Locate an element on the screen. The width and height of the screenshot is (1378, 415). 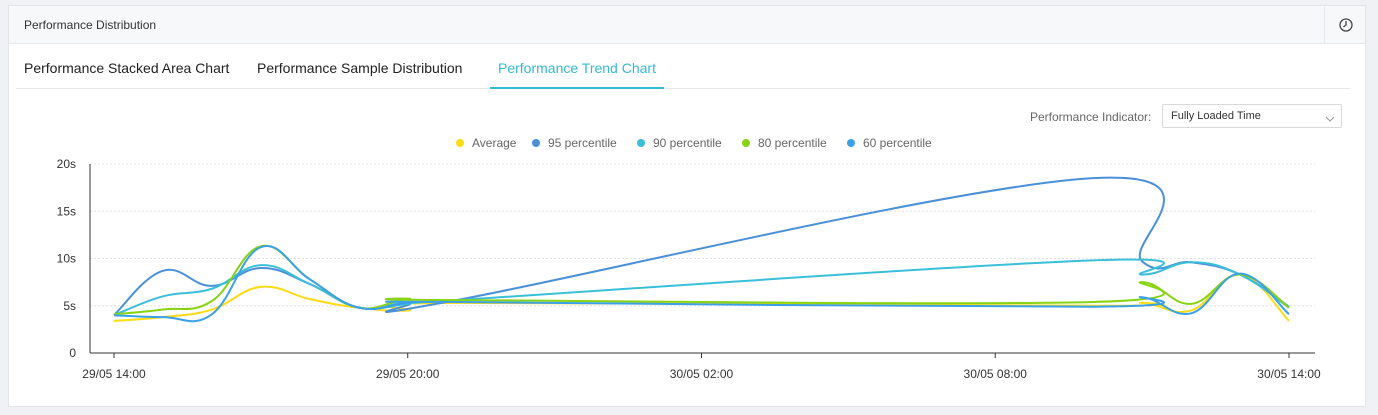
x-tick-label: 30/05 02:00 is located at coordinates (702, 374).